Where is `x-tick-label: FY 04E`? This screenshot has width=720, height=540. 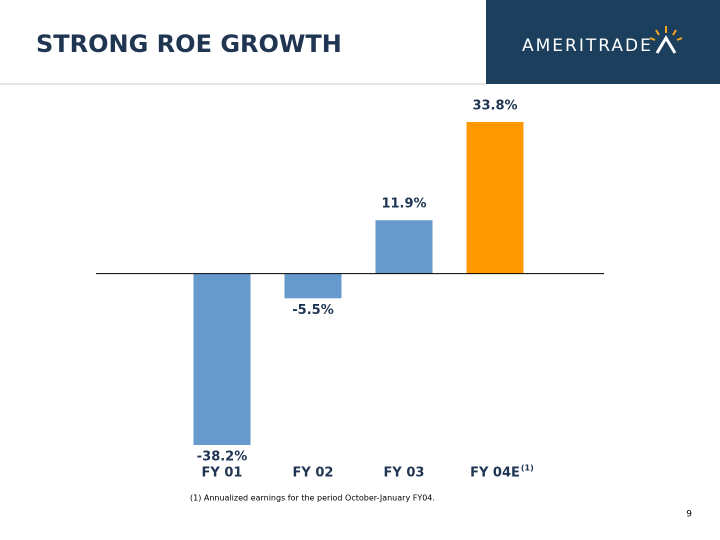
x-tick-label: FY 04E is located at coordinates (495, 473).